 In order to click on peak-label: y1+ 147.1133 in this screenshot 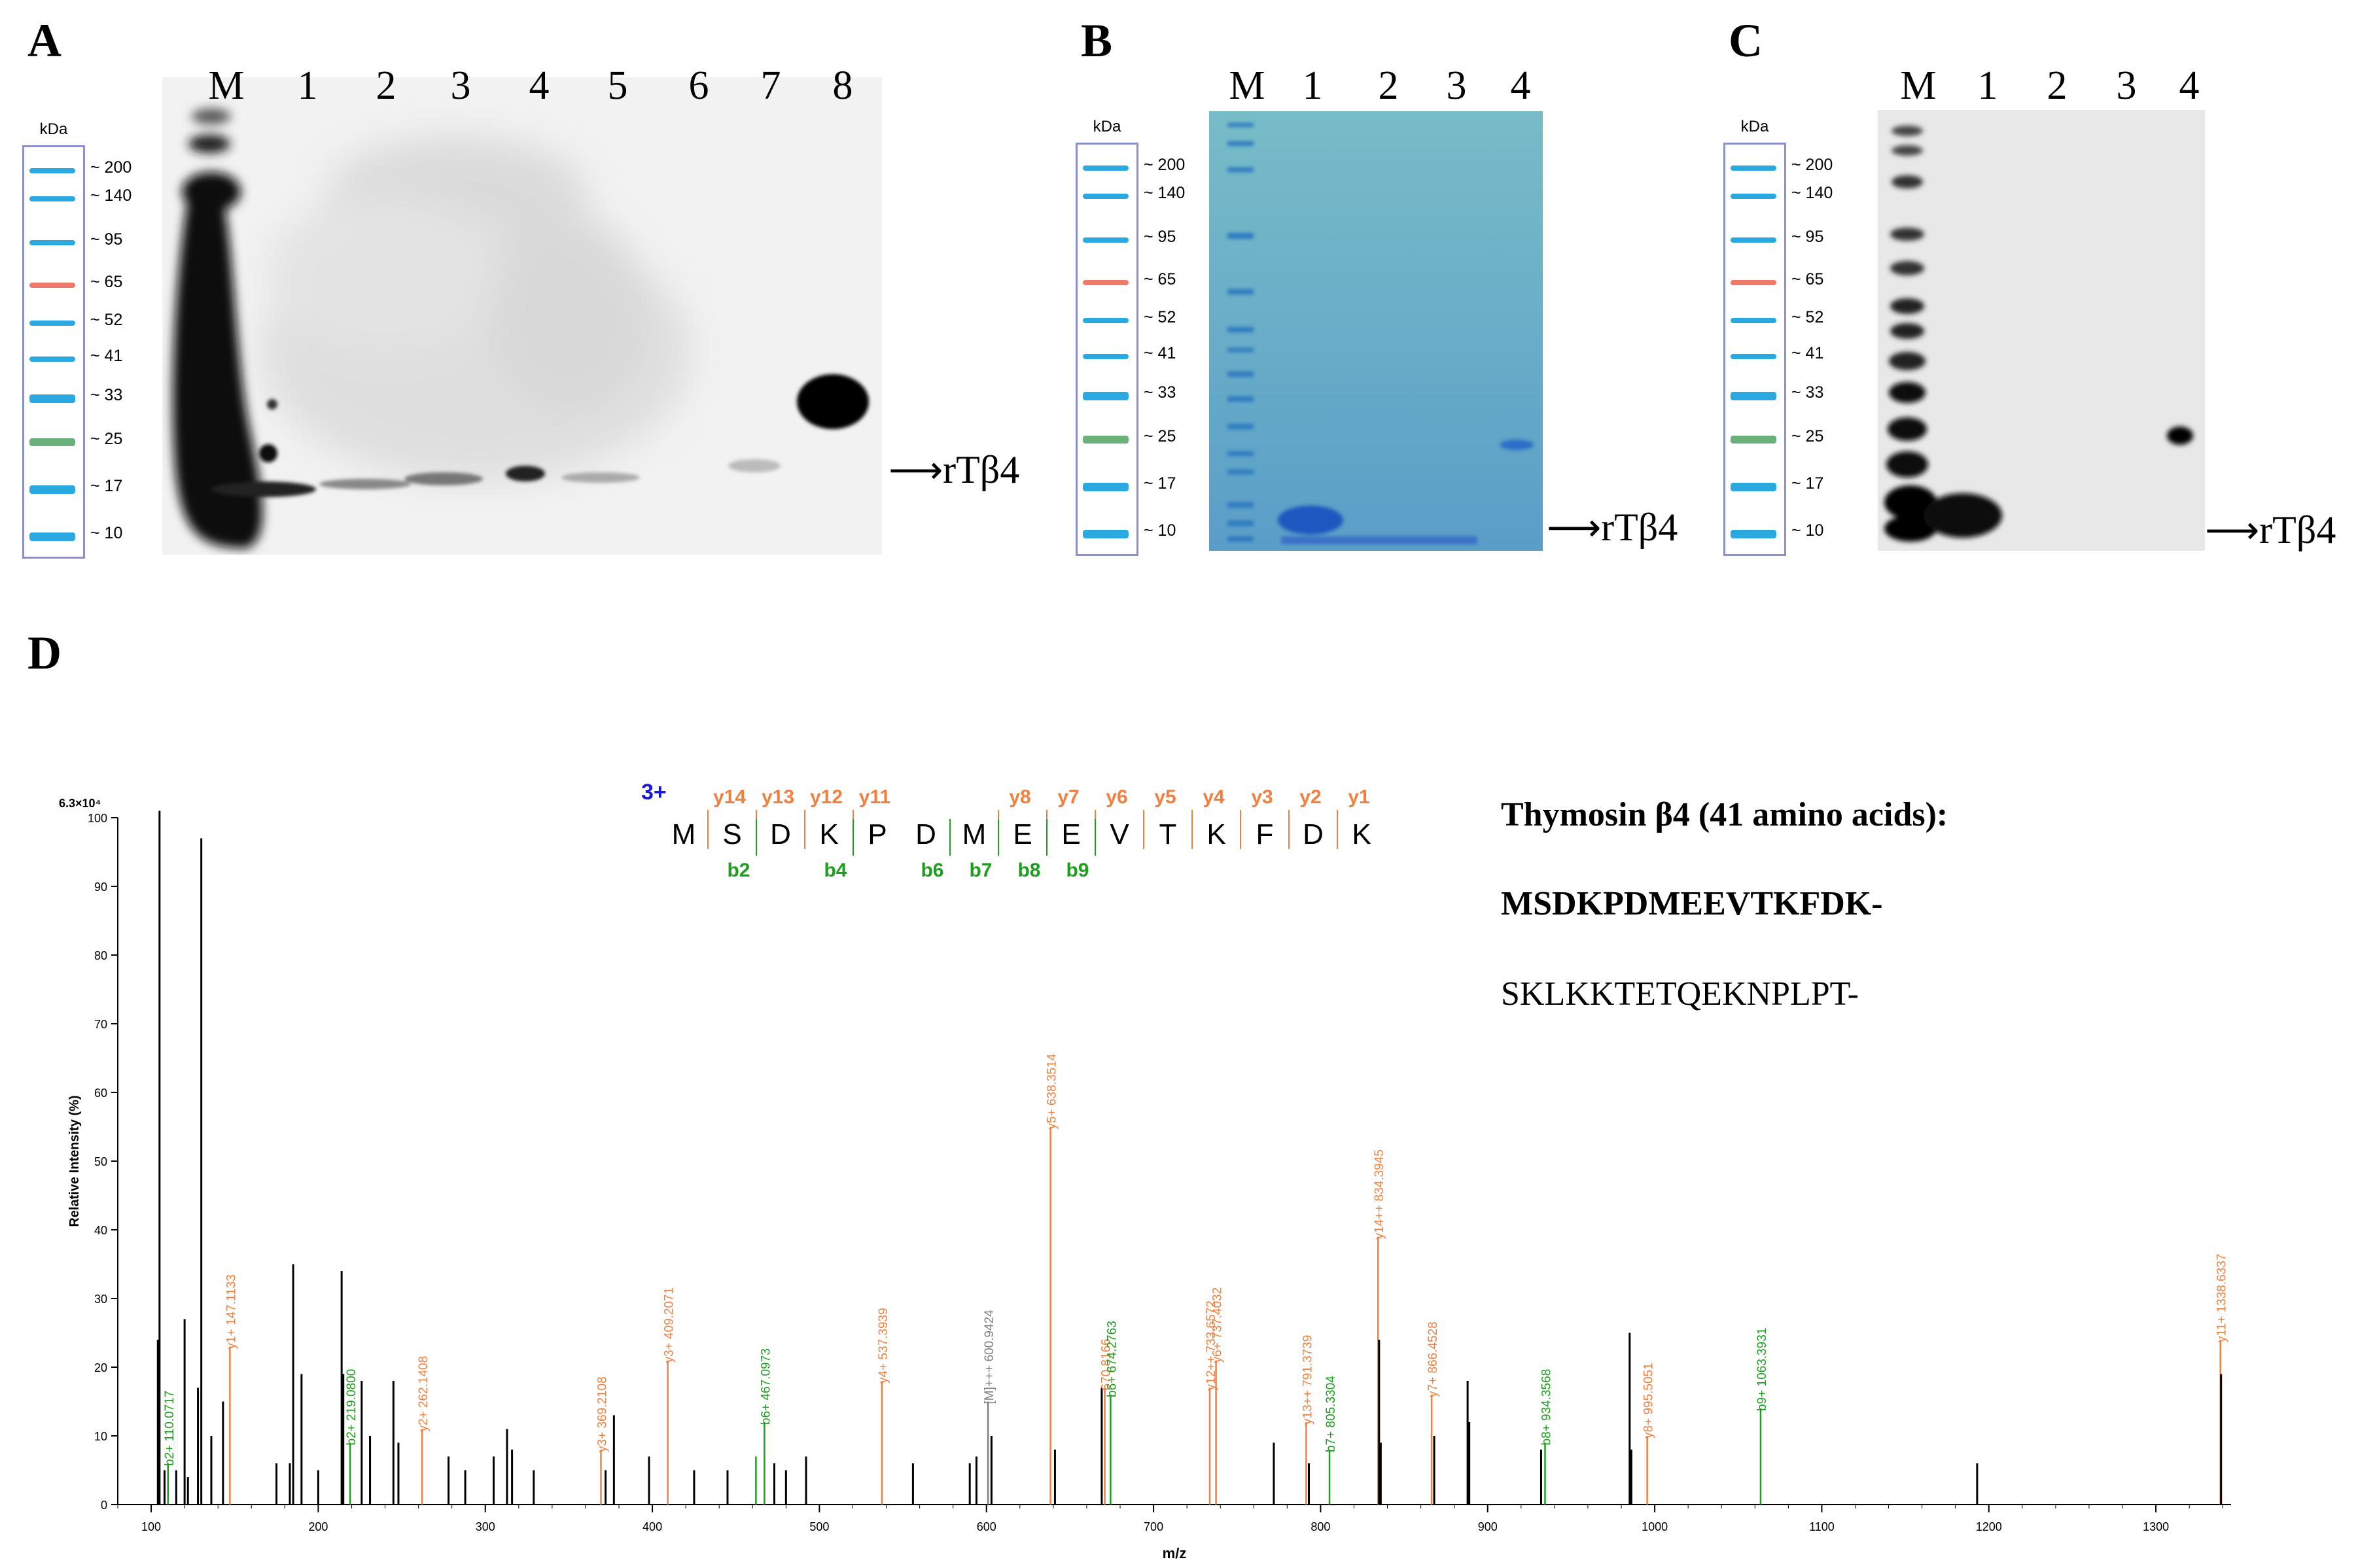, I will do `click(231, 1311)`.